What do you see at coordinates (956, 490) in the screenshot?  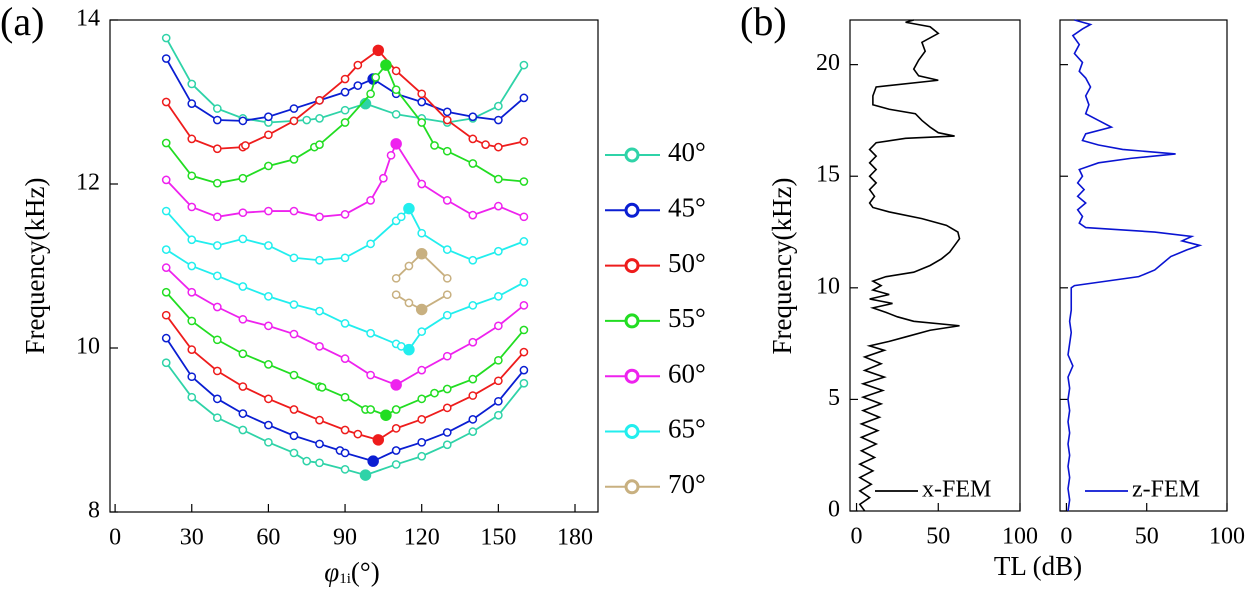 I see `legend-label: x-FEM` at bounding box center [956, 490].